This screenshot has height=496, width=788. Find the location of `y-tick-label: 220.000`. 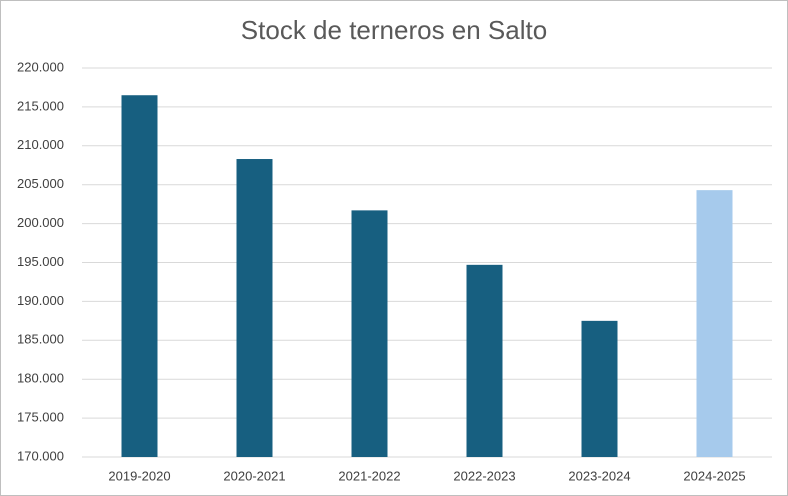

y-tick-label: 220.000 is located at coordinates (40, 66).